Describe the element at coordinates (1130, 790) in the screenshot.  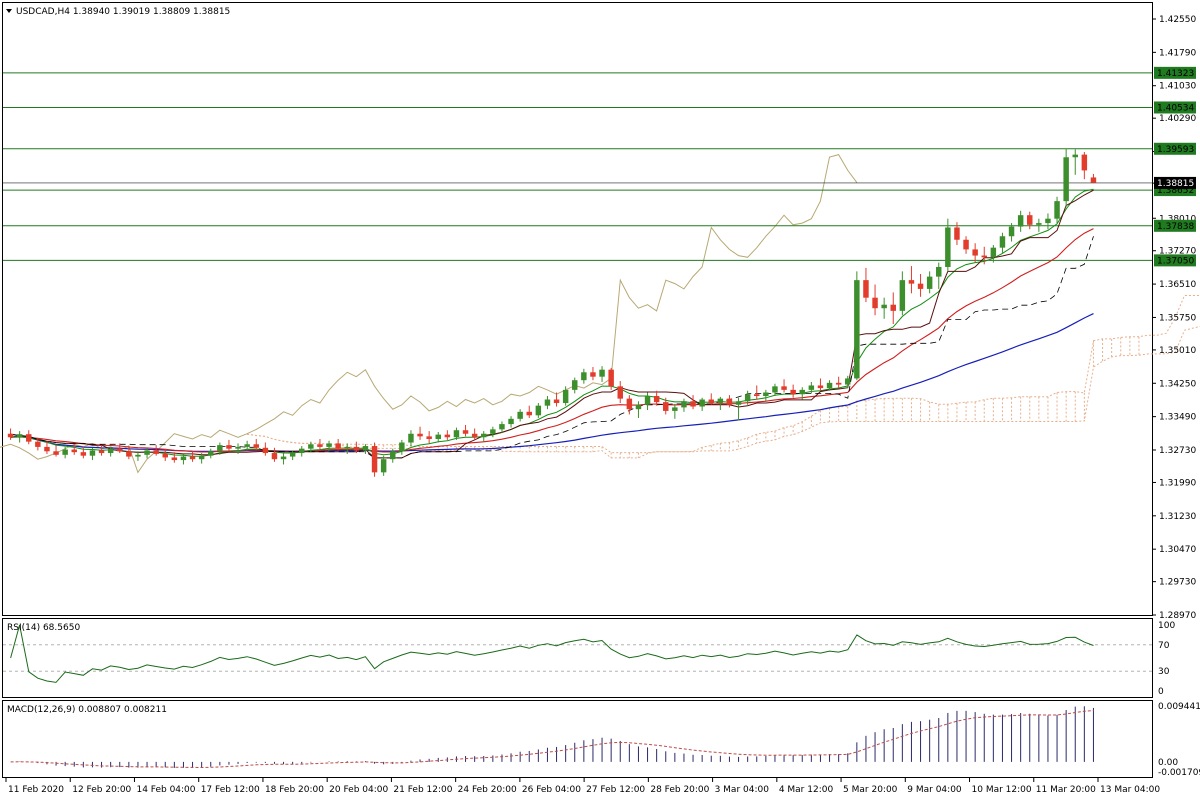
I see `time-tick-label: 13 Mar 04:00` at that location.